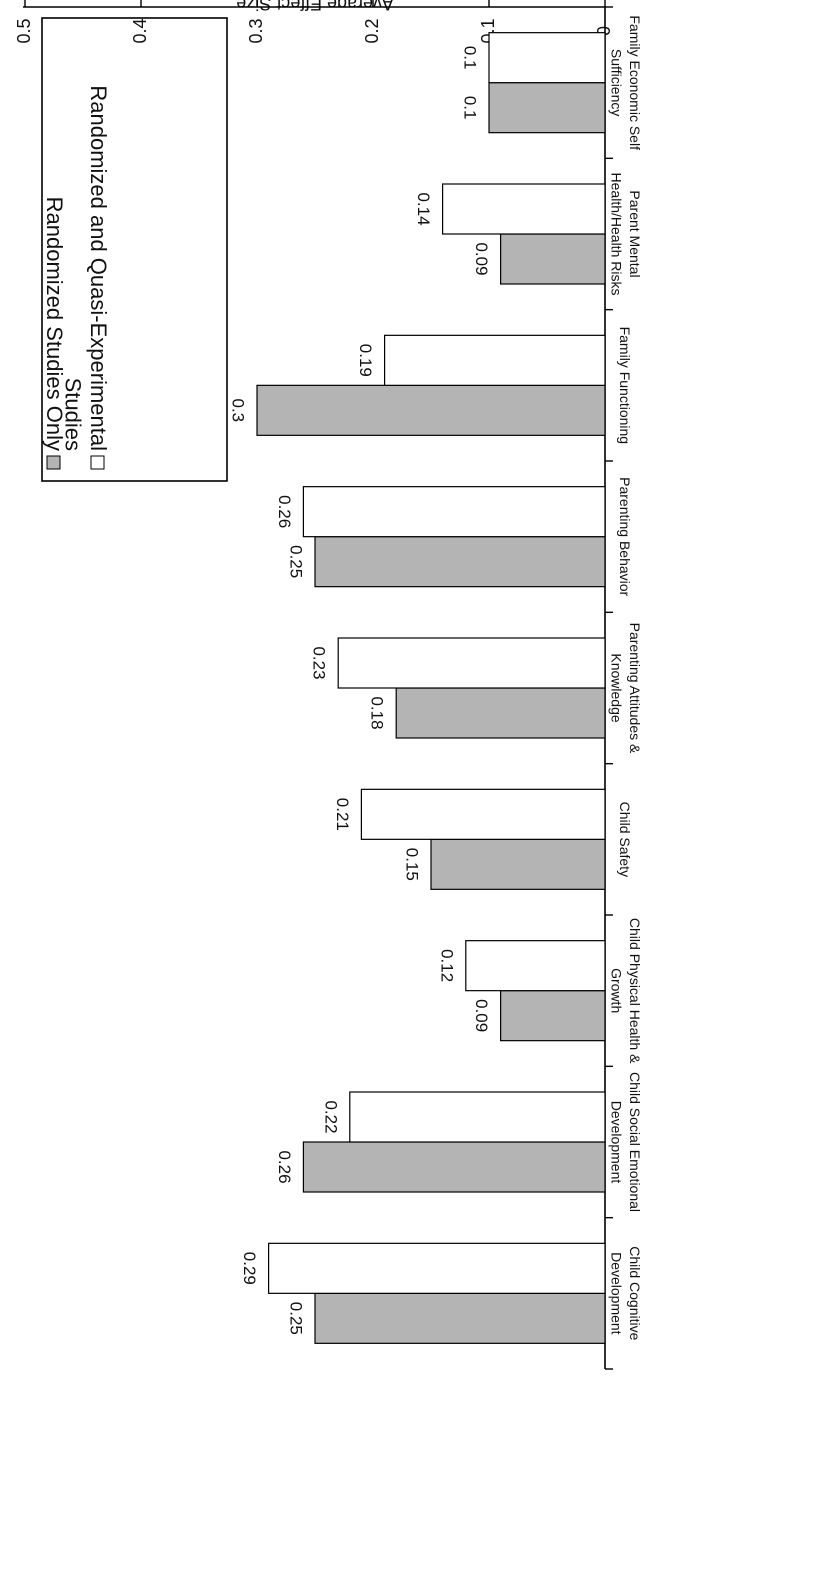 Image resolution: width=817 pixels, height=1569 pixels. What do you see at coordinates (625, 536) in the screenshot?
I see `category-label: Parenting Behavior` at bounding box center [625, 536].